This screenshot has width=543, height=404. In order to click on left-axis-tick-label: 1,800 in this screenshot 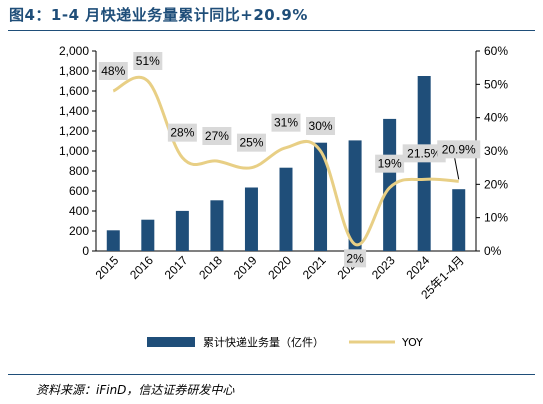, I will do `click(74, 71)`.